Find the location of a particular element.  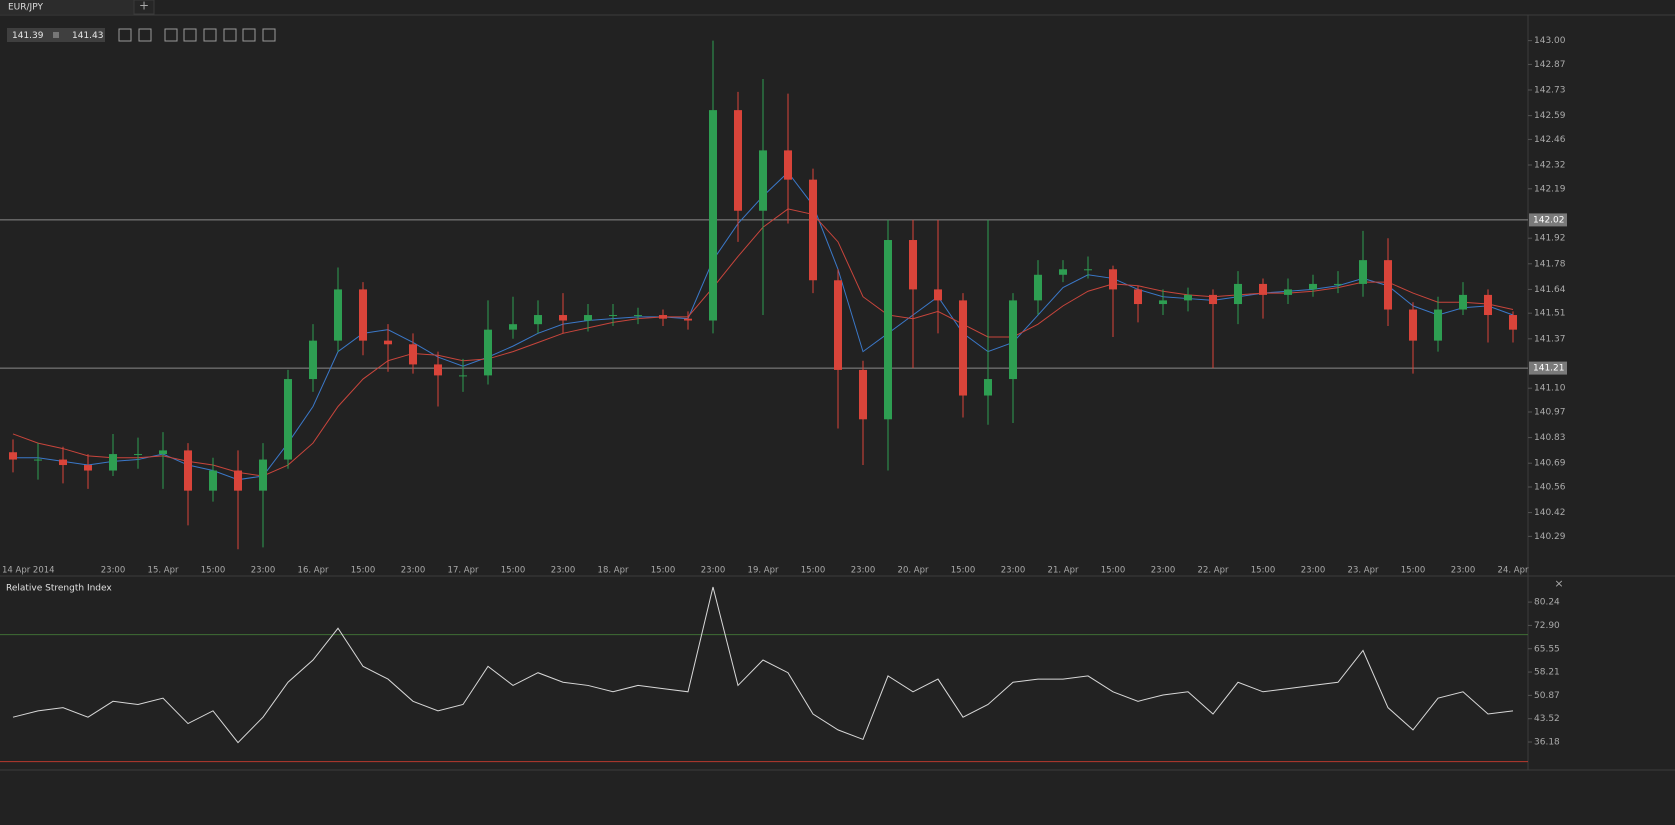

draw is located at coordinates (249, 35).